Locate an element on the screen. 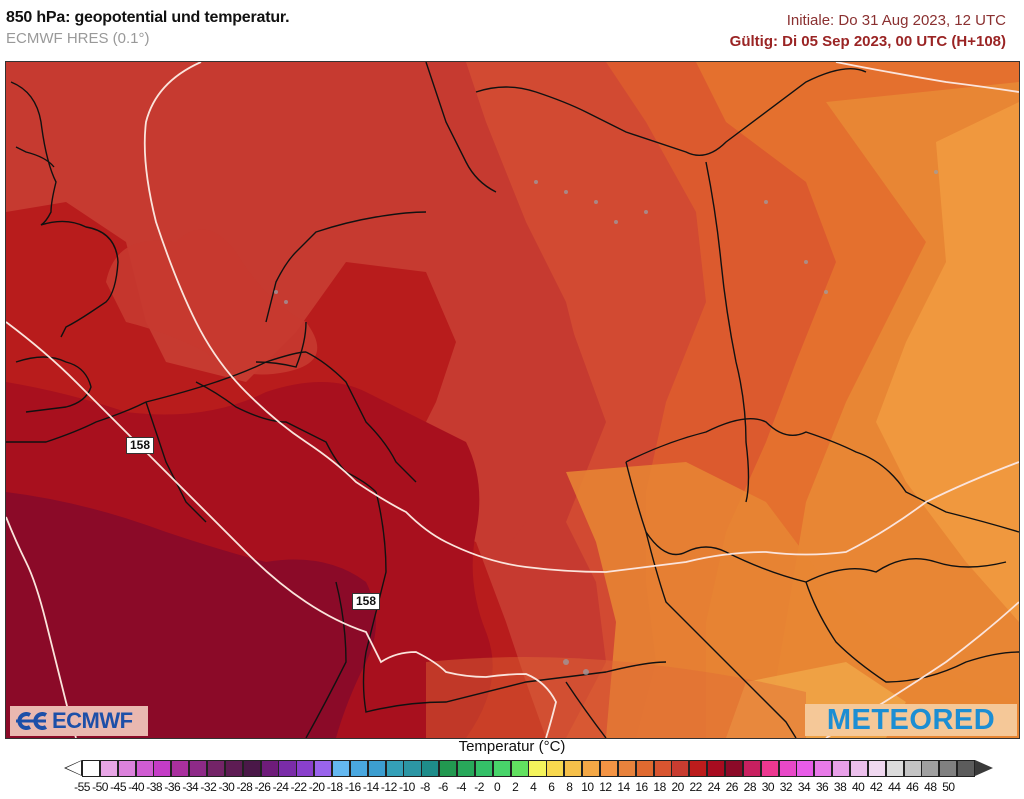 The width and height of the screenshot is (1024, 799). legend-tick-label: 0 is located at coordinates (497, 787).